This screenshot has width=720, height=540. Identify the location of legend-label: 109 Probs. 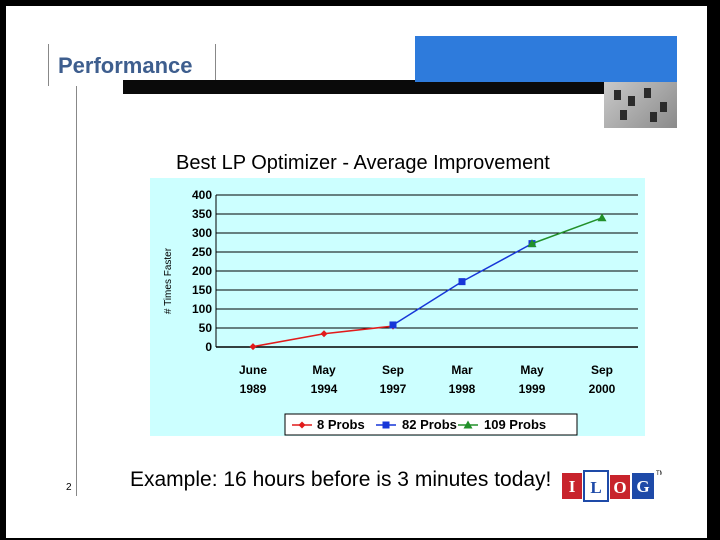
(515, 424).